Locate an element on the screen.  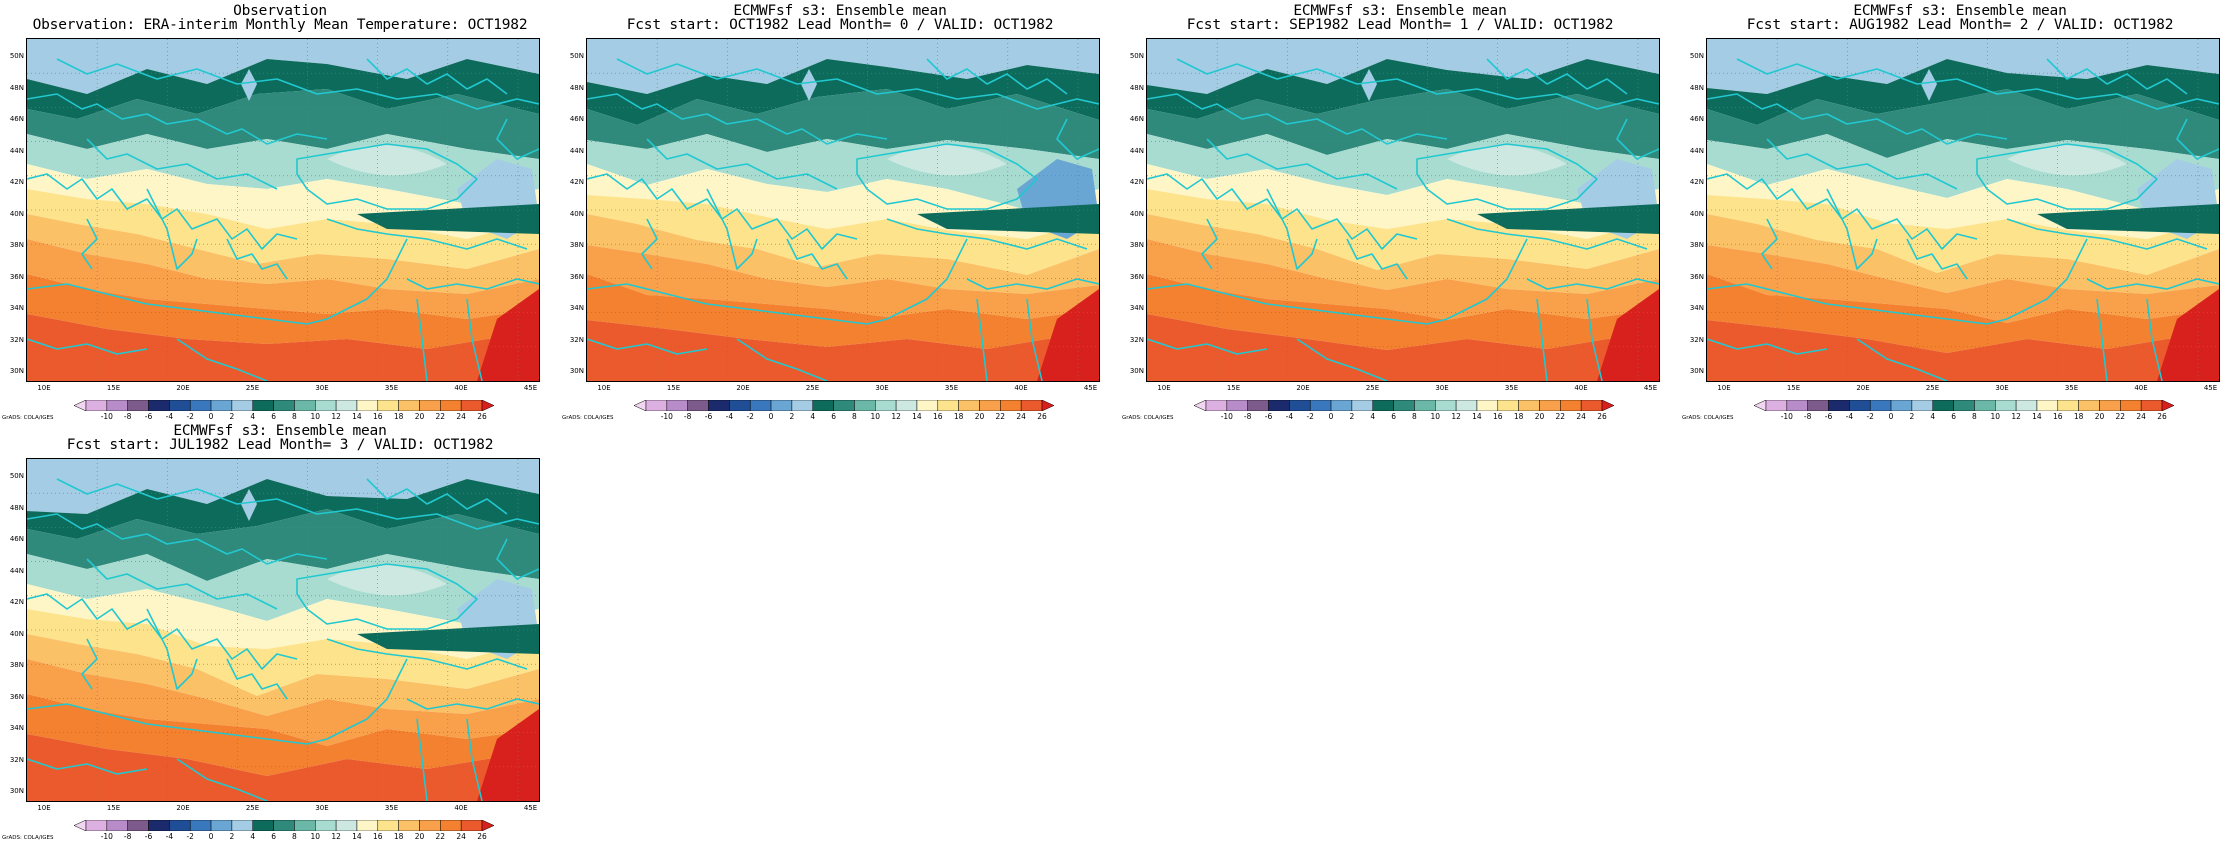
colorbar-label: 24 is located at coordinates (2141, 416).